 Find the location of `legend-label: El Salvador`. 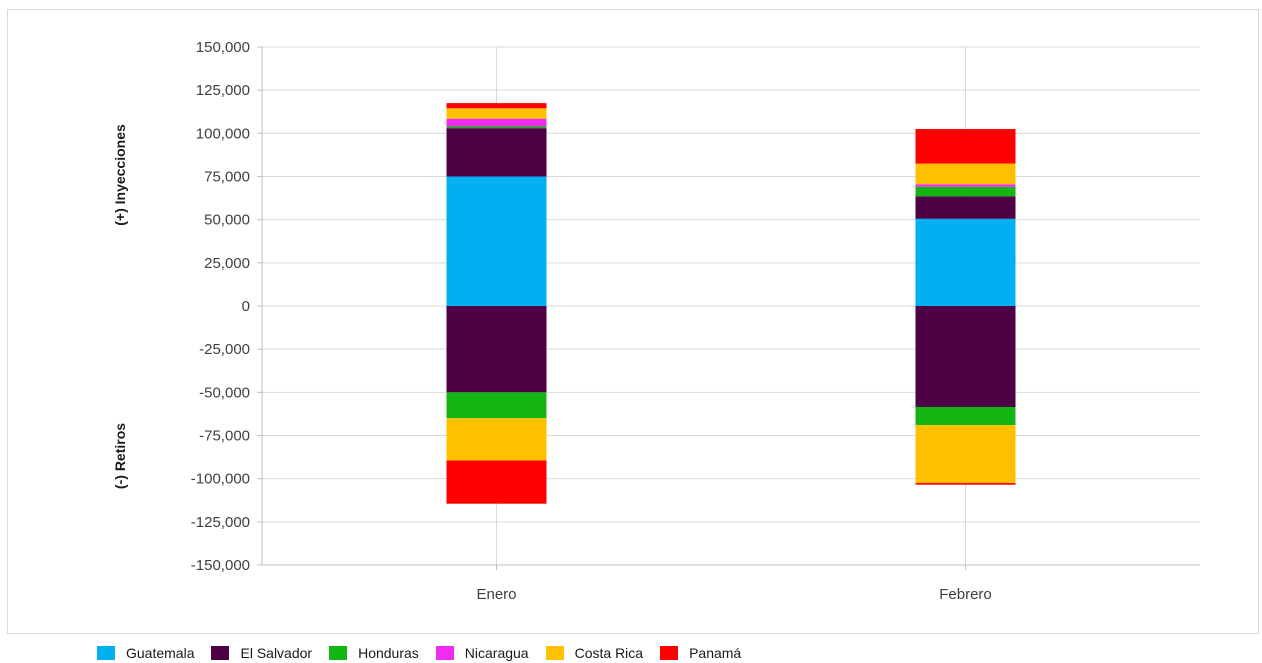

legend-label: El Salvador is located at coordinates (276, 653).